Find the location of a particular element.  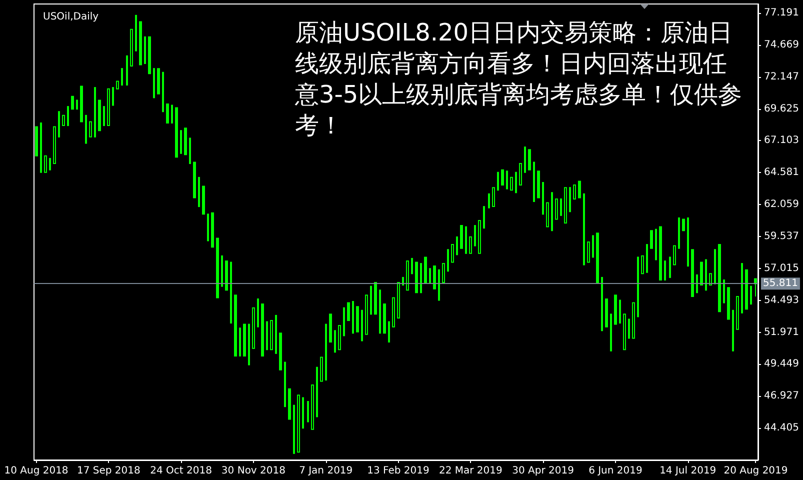

y-tick-label: 77.191 is located at coordinates (781, 12).